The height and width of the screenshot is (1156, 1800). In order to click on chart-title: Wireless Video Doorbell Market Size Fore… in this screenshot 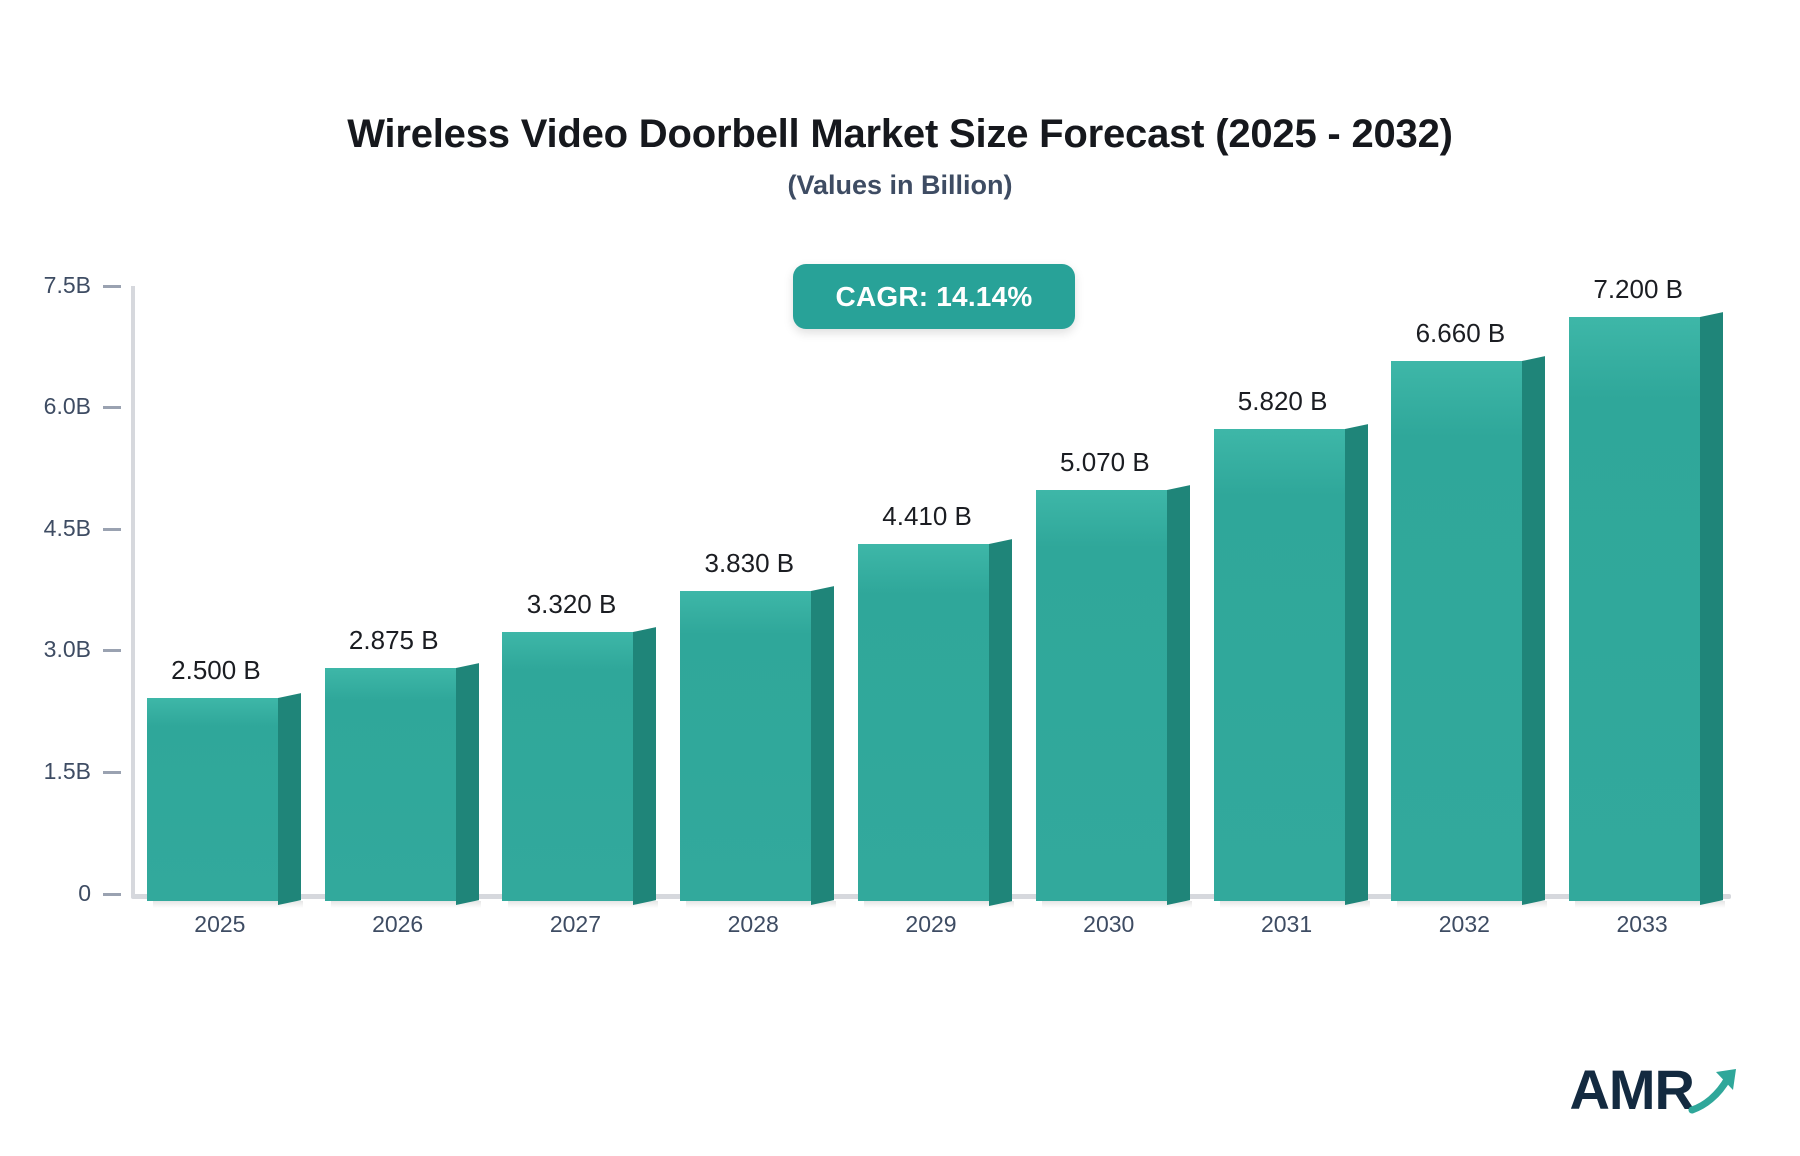, I will do `click(900, 134)`.